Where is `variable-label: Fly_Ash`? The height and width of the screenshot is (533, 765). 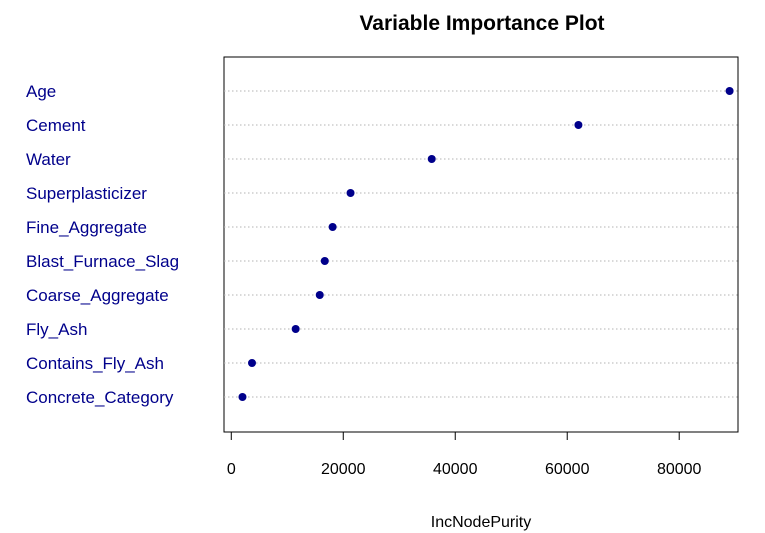 variable-label: Fly_Ash is located at coordinates (56, 329).